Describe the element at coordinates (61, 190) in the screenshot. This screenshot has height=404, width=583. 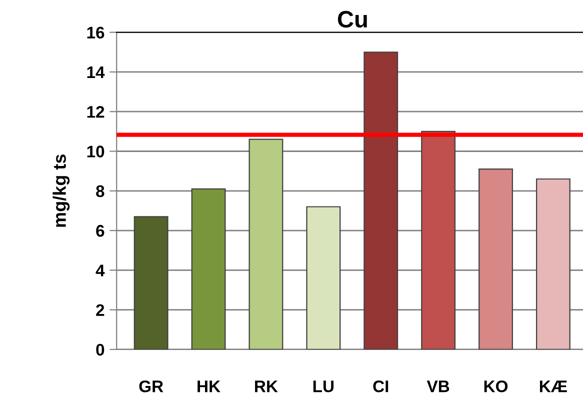
I see `y-axis-title: mg/kg ts` at that location.